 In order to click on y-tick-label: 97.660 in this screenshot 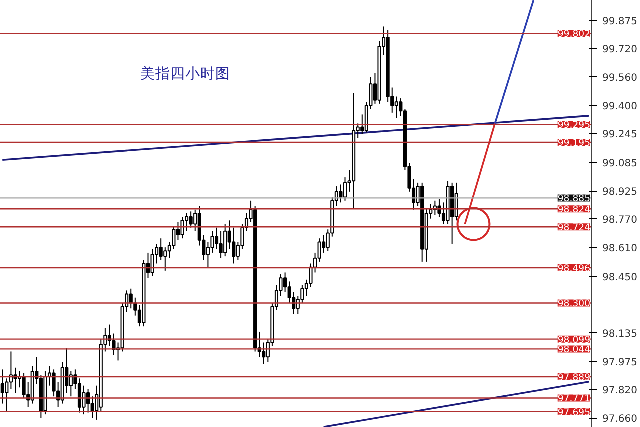, I will do `click(620, 420)`.